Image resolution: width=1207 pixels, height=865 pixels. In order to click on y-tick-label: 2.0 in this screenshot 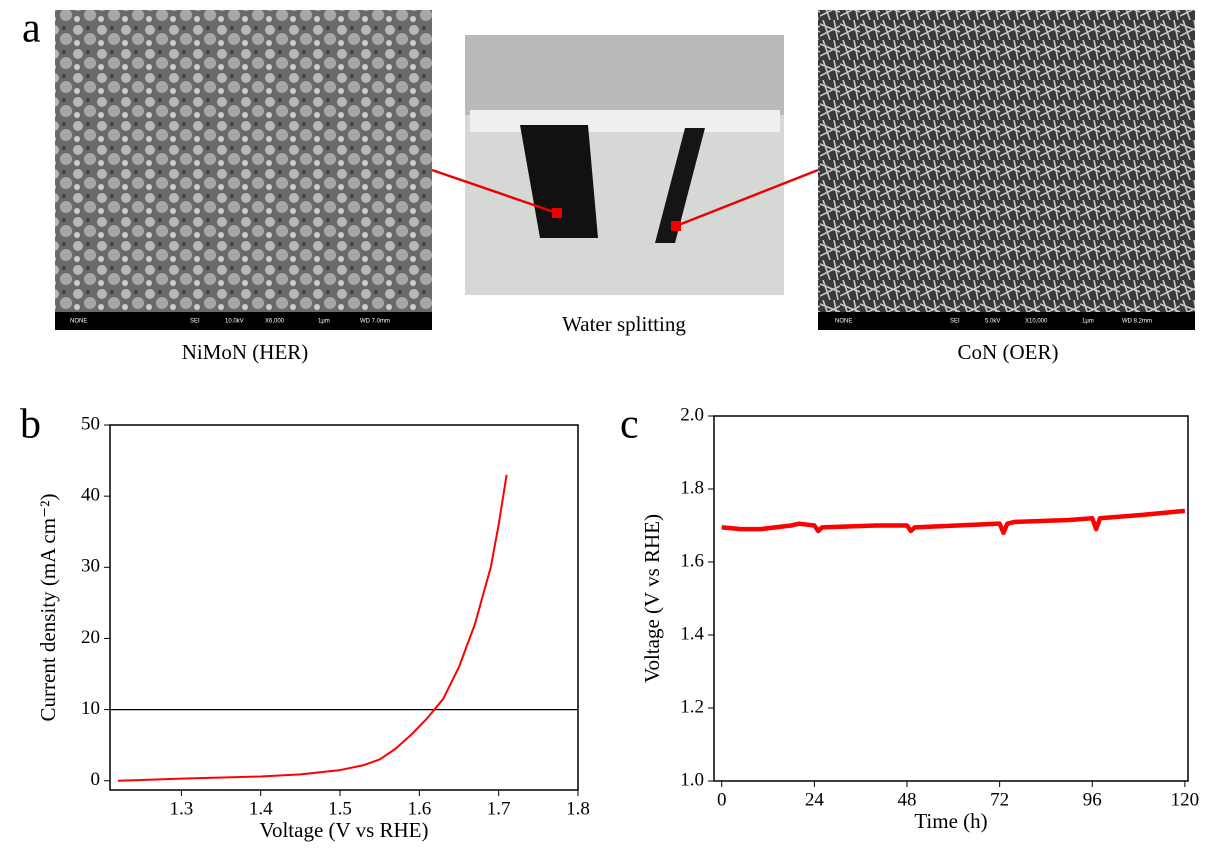, I will do `click(692, 414)`.